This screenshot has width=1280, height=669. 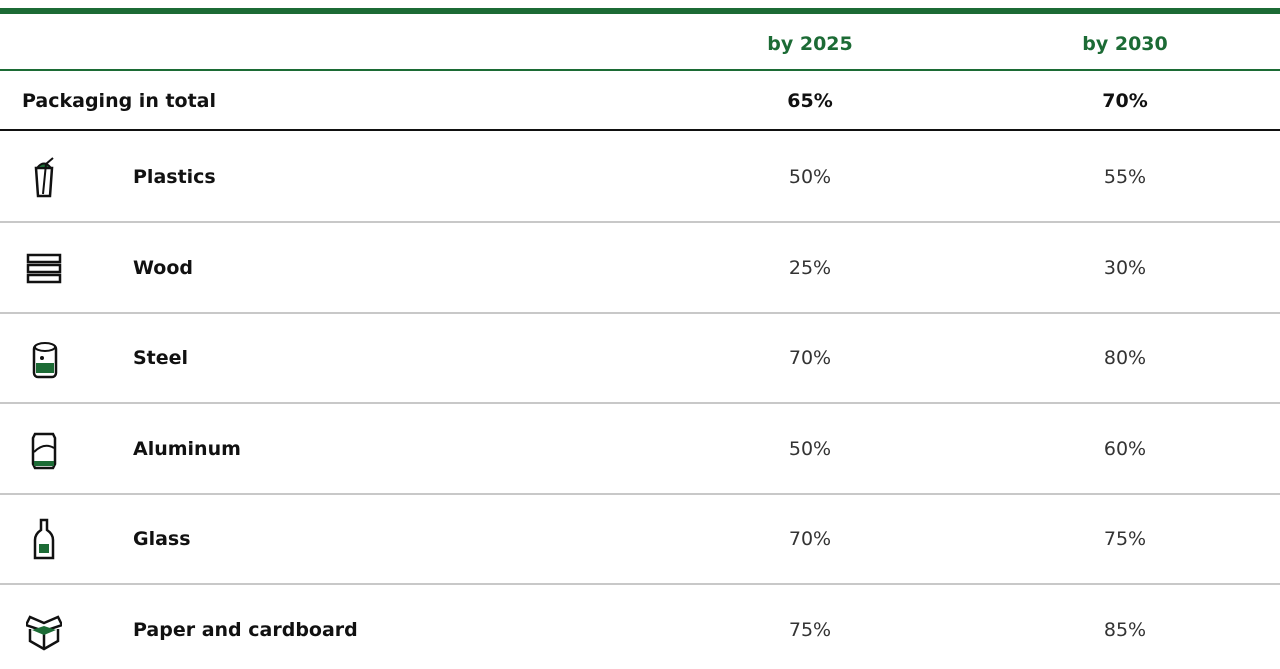 I want to click on row-label: Plastics, so click(x=174, y=177).